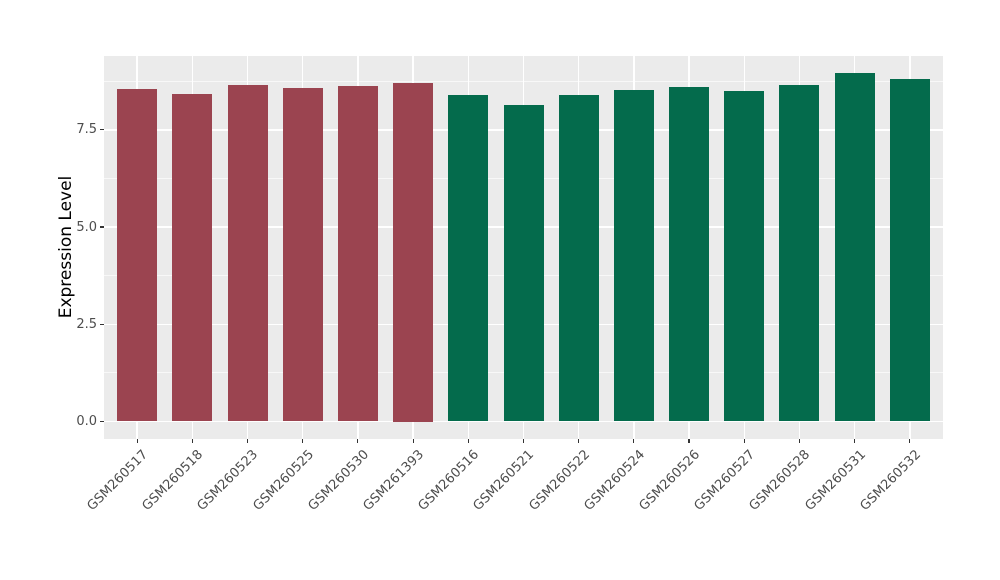 The height and width of the screenshot is (580, 1000). What do you see at coordinates (468, 258) in the screenshot?
I see `bar-GSM260516` at bounding box center [468, 258].